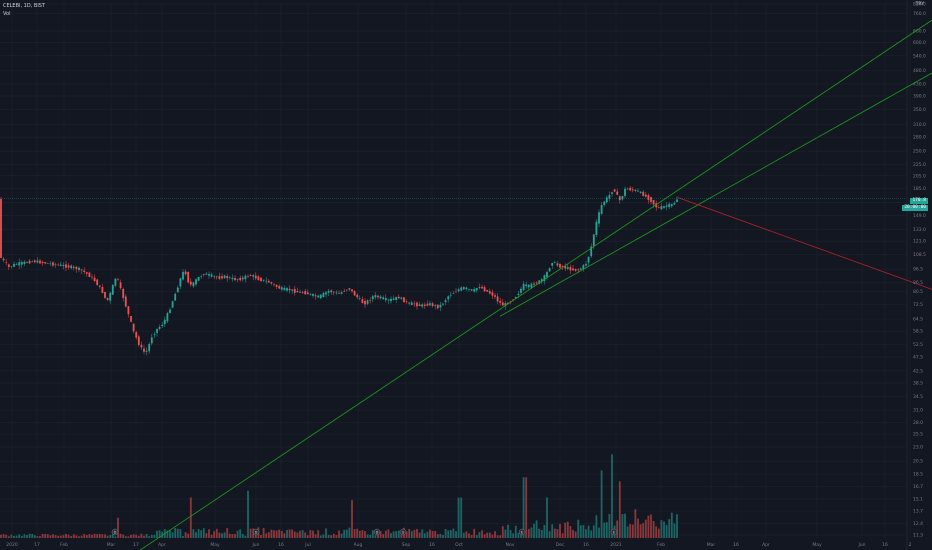 The image size is (932, 550). Describe the element at coordinates (919, 85) in the screenshot. I see `y-tick-label: 430.0` at that location.